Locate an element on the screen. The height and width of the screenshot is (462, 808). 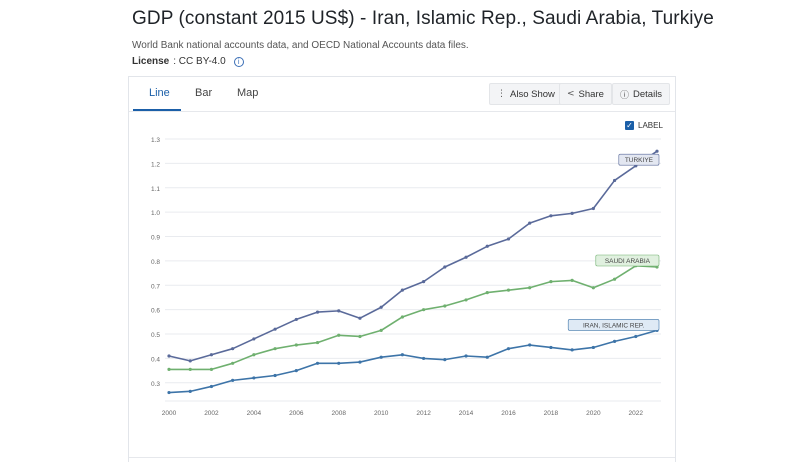
series-label: IRAN, ISLAMIC REP. is located at coordinates (613, 325).